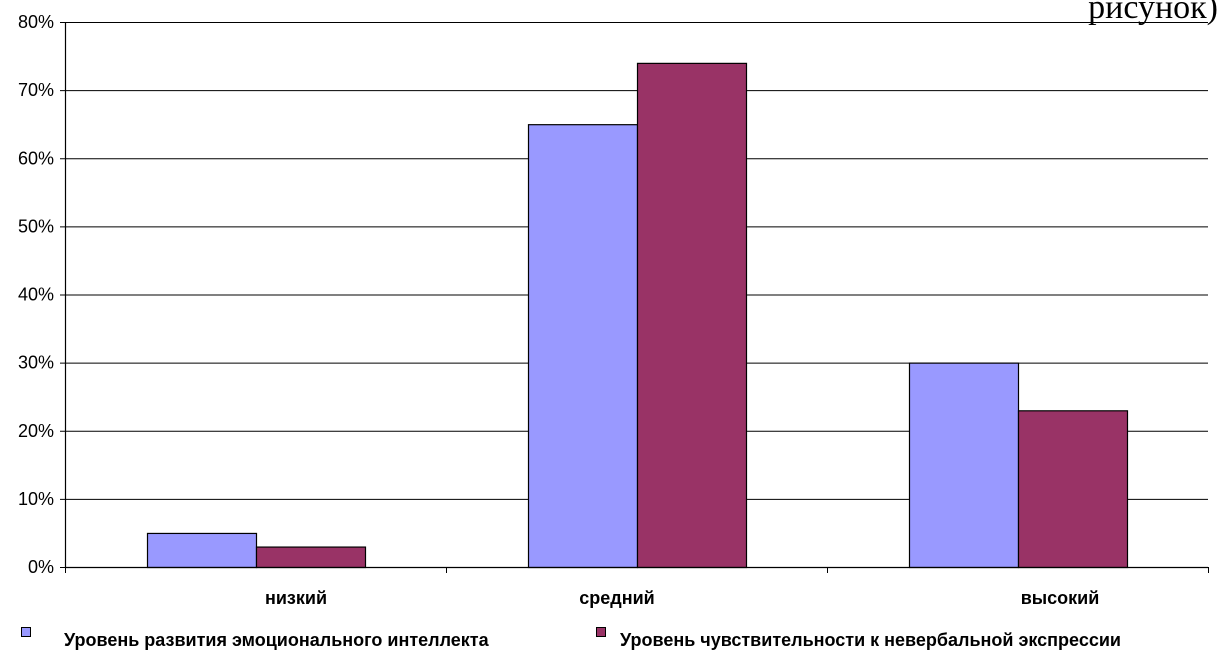 The image size is (1218, 660). Describe the element at coordinates (36, 90) in the screenshot. I see `y-tick-label: 70%` at that location.